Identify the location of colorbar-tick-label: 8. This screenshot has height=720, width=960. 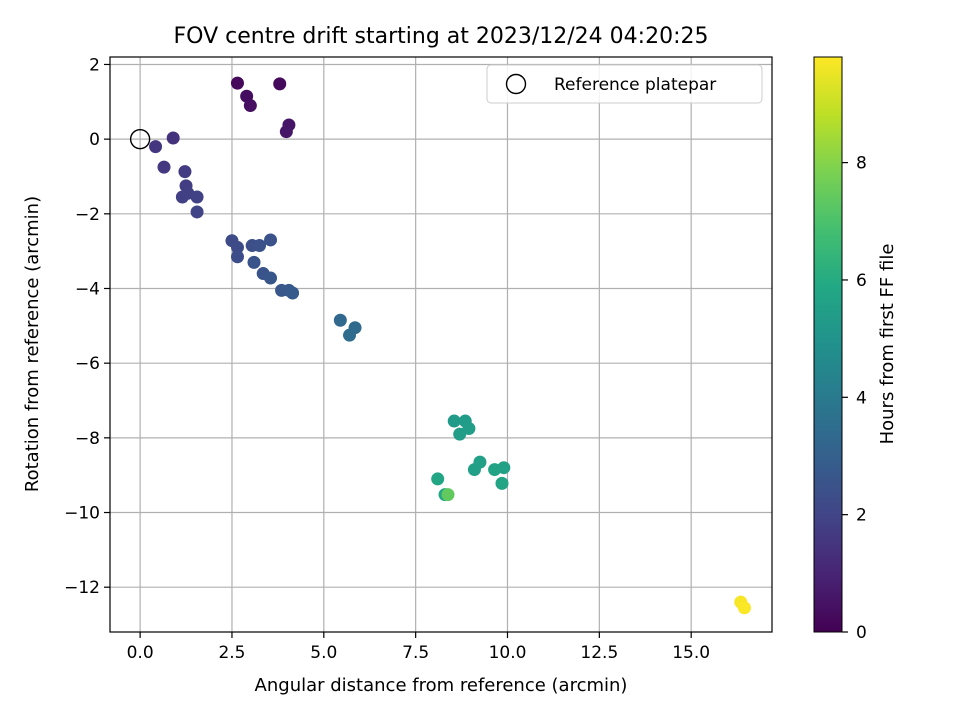
(861, 164).